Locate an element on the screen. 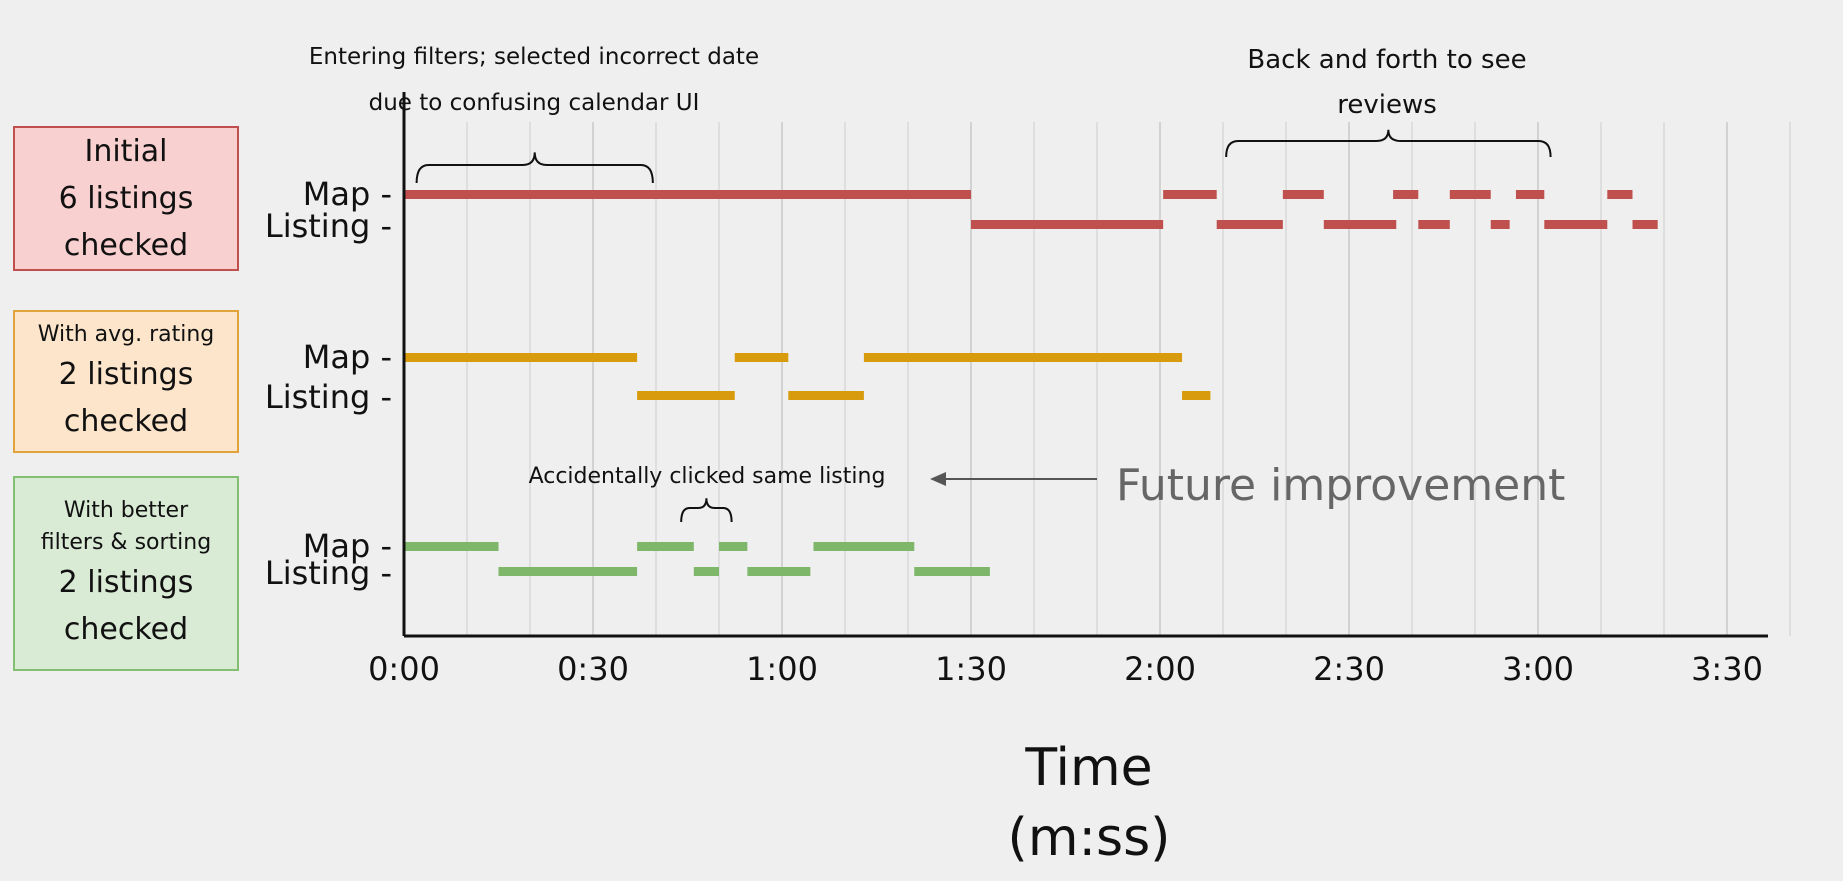 This screenshot has height=881, width=1843. annotation-text: Accidentally clicked same listing is located at coordinates (707, 476).